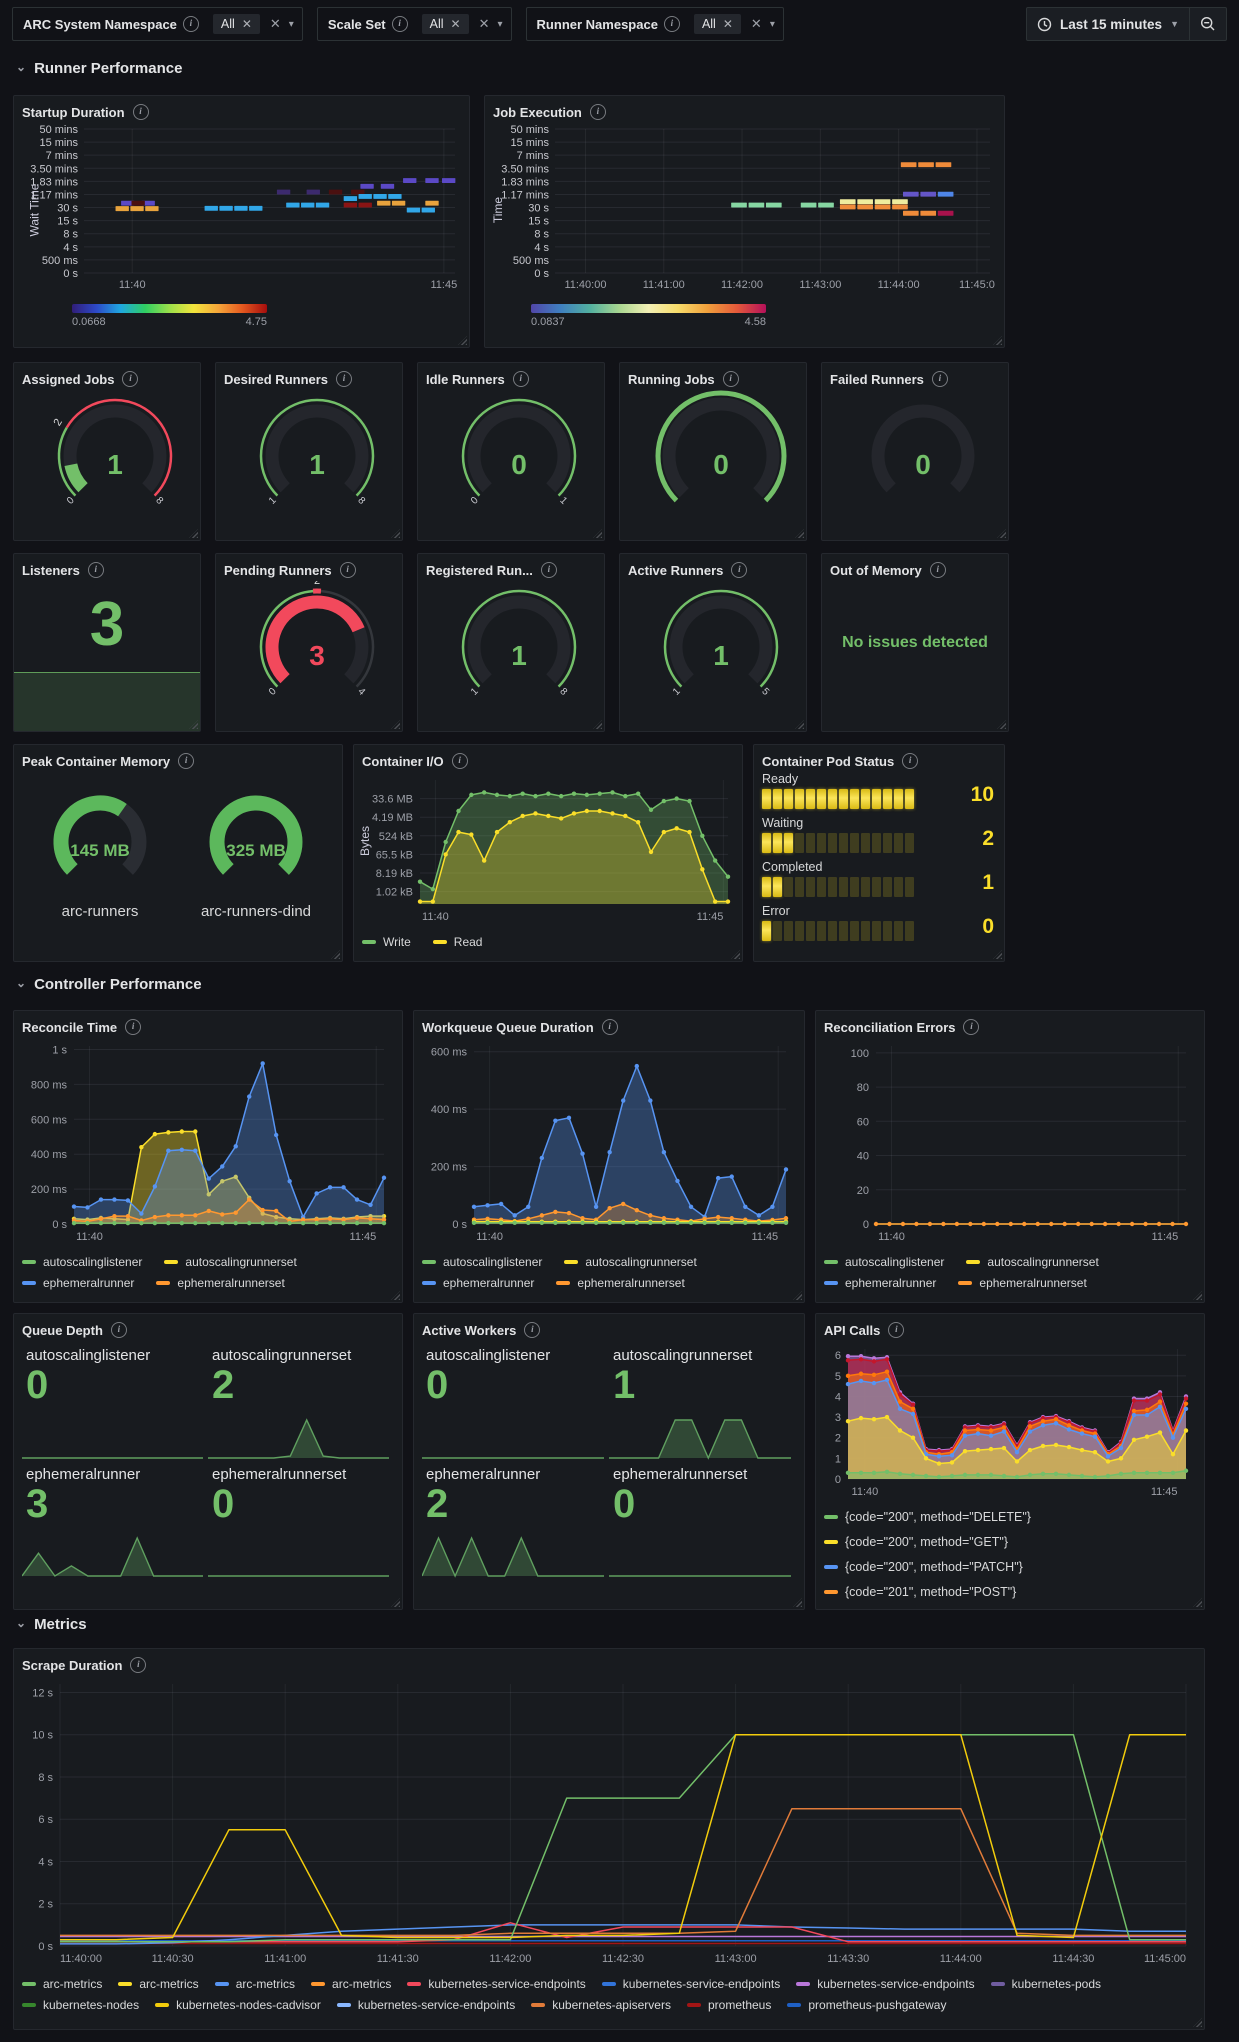 The image size is (1239, 2042). I want to click on time-range-picker: Last 15 minutes ▼, so click(1108, 24).